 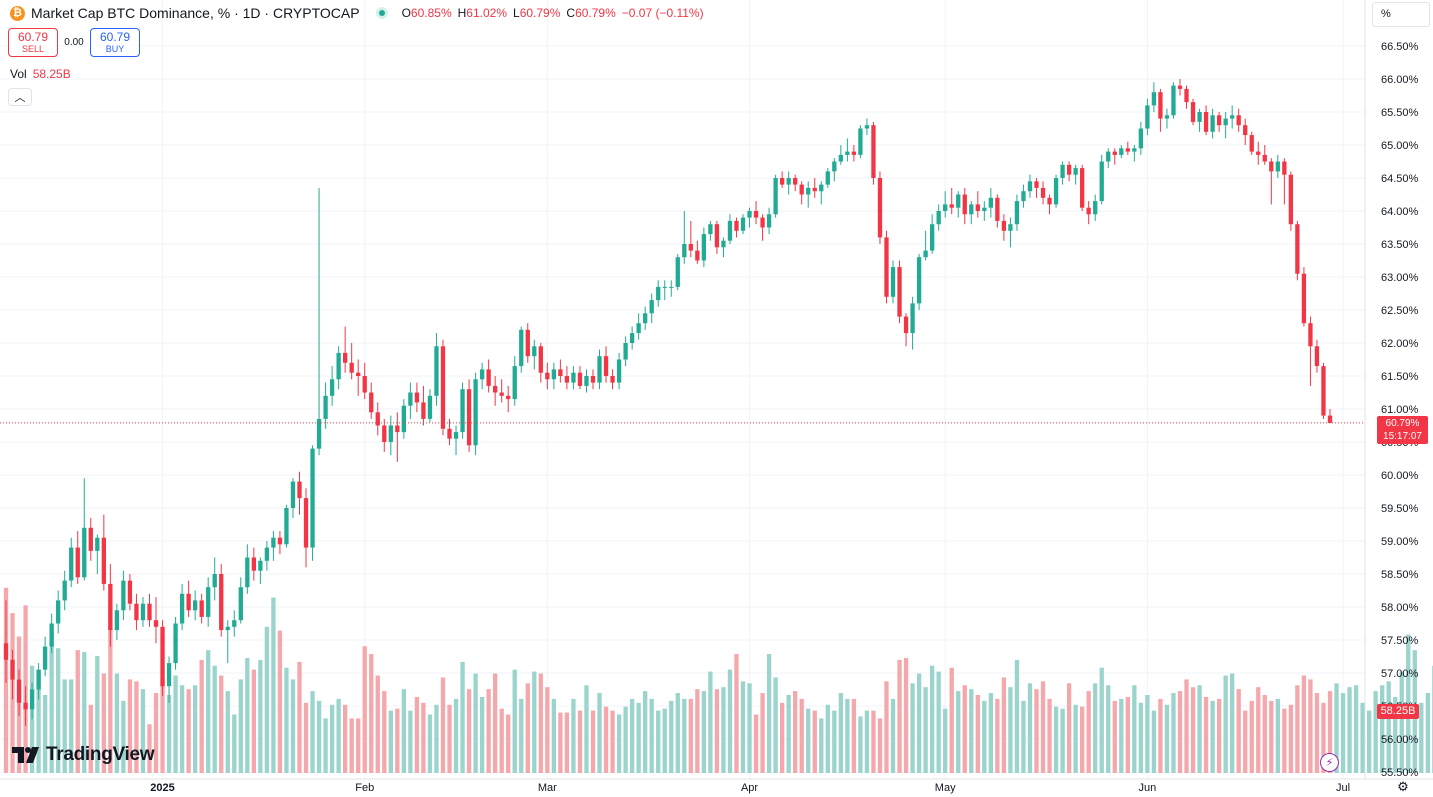 I want to click on sell-price: 60.79, so click(x=33, y=37).